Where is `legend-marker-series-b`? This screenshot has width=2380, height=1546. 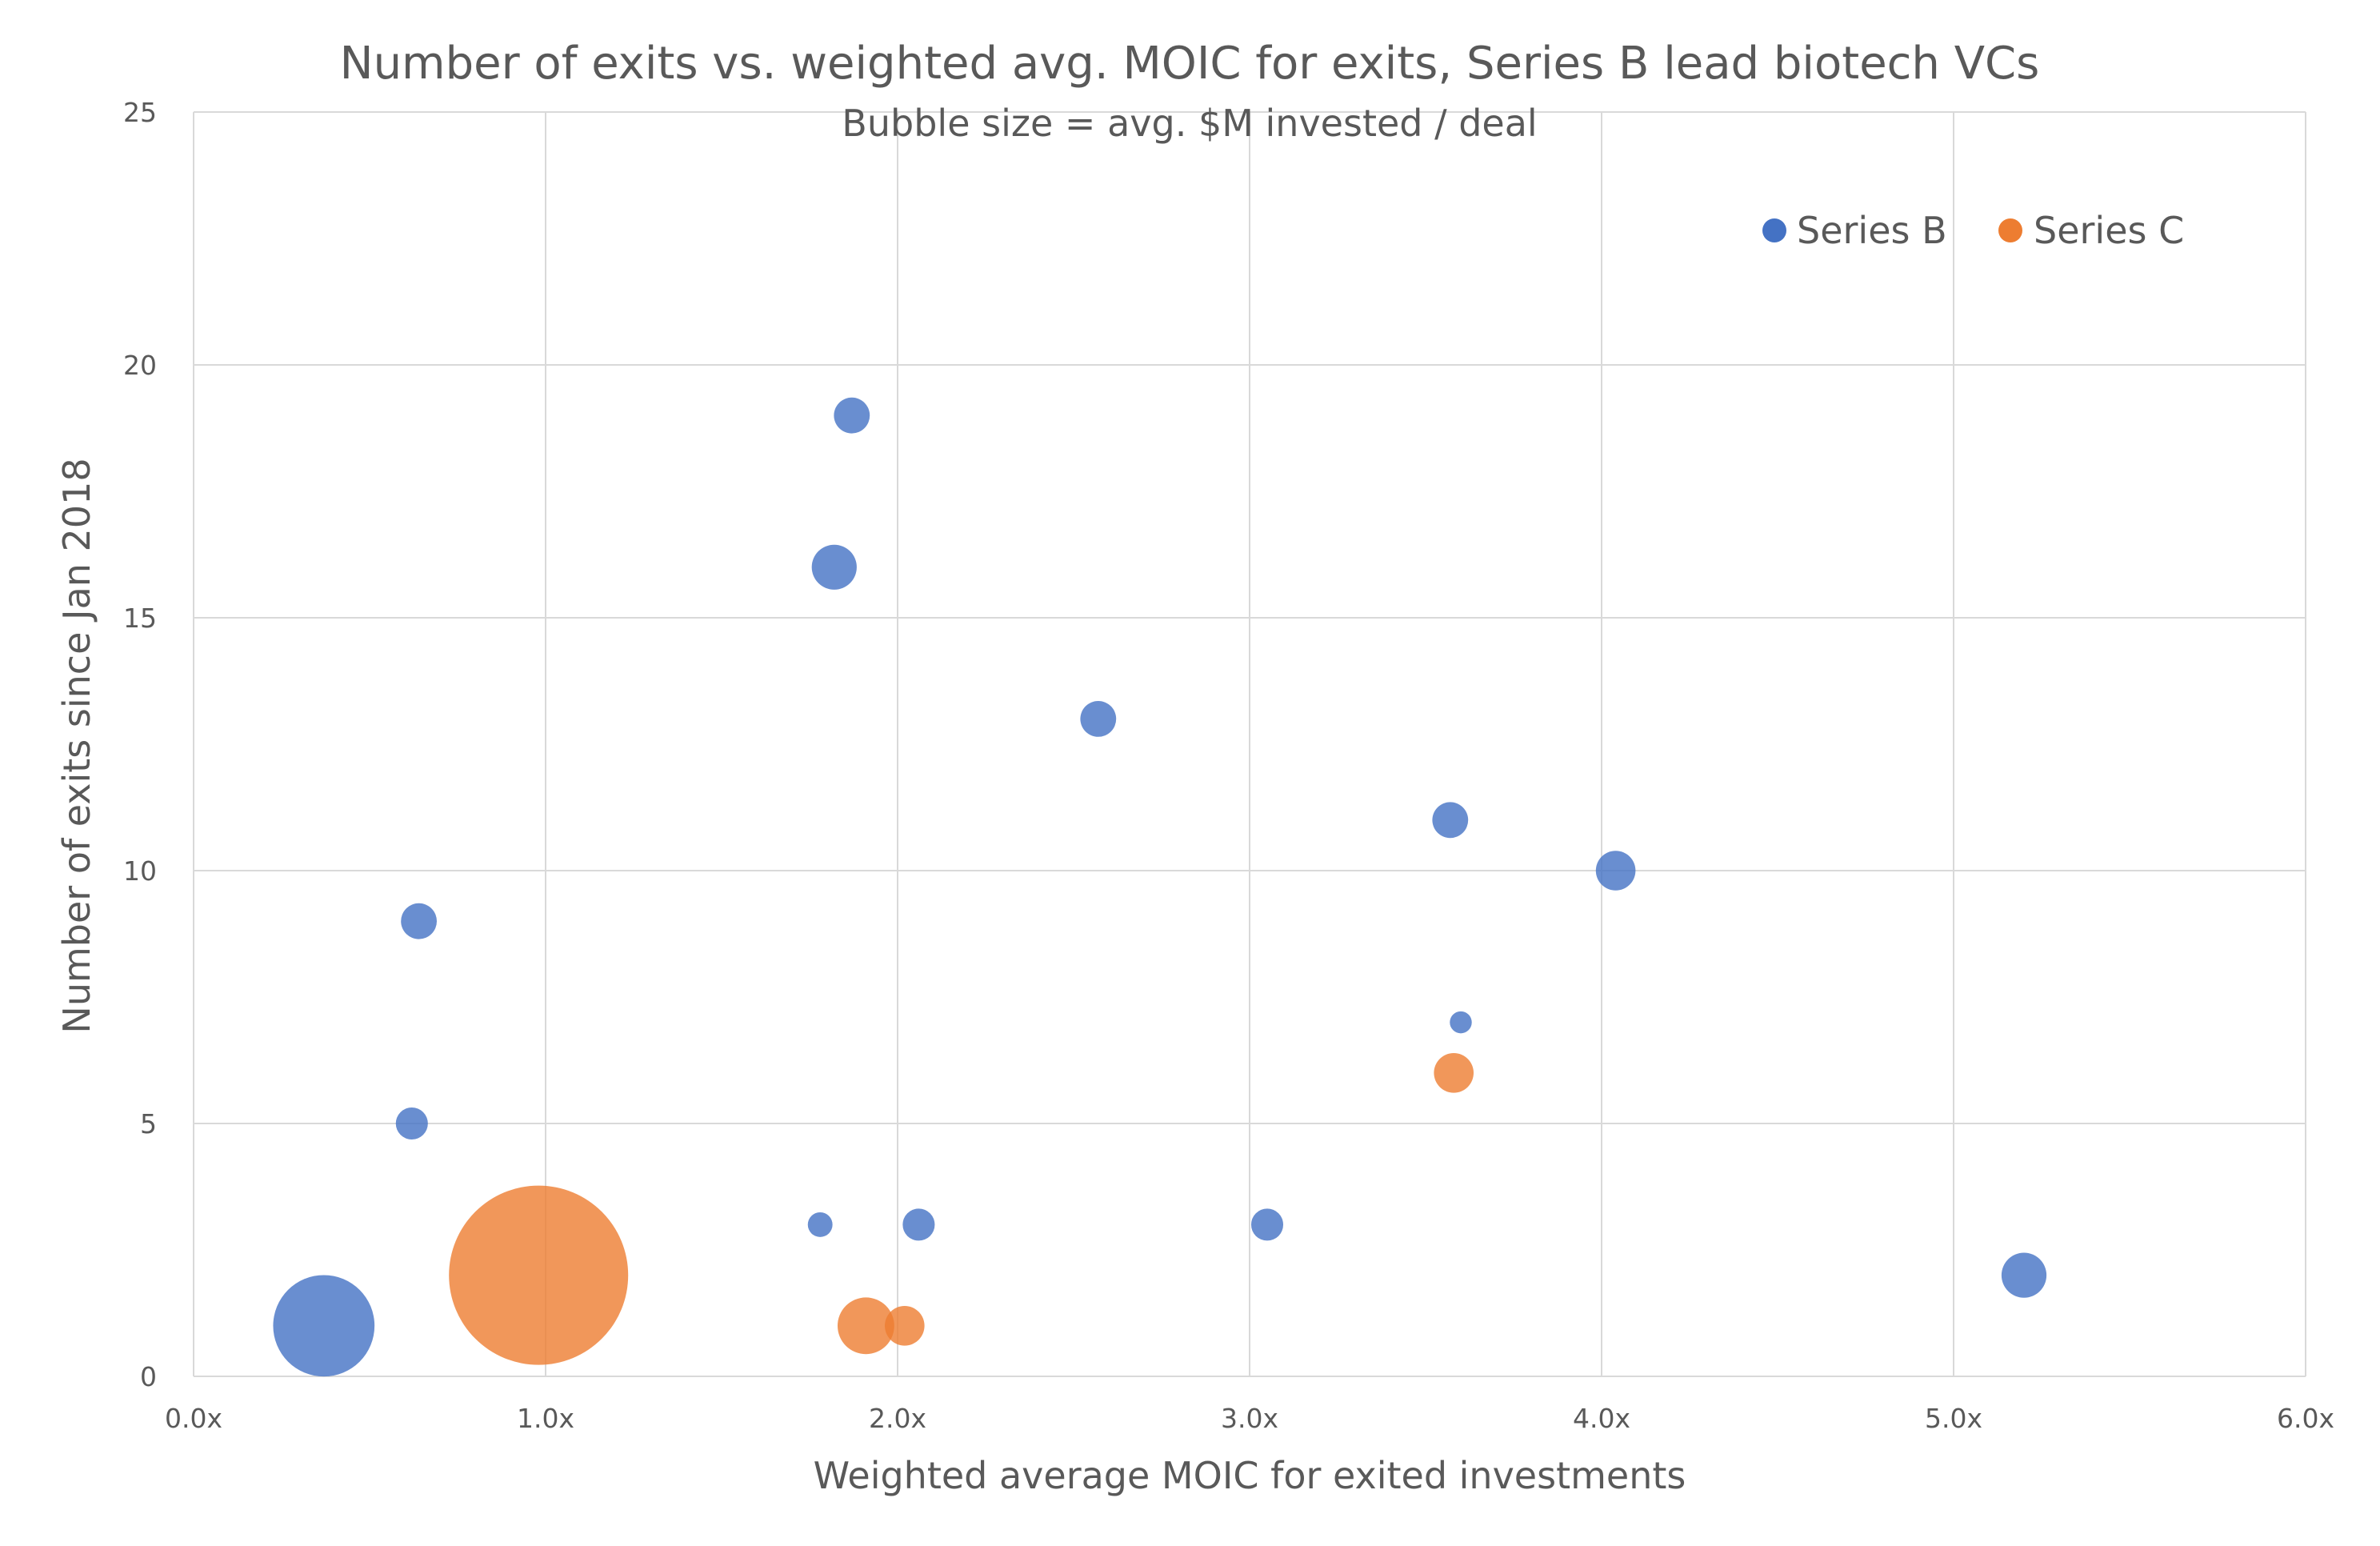
legend-marker-series-b is located at coordinates (1774, 230).